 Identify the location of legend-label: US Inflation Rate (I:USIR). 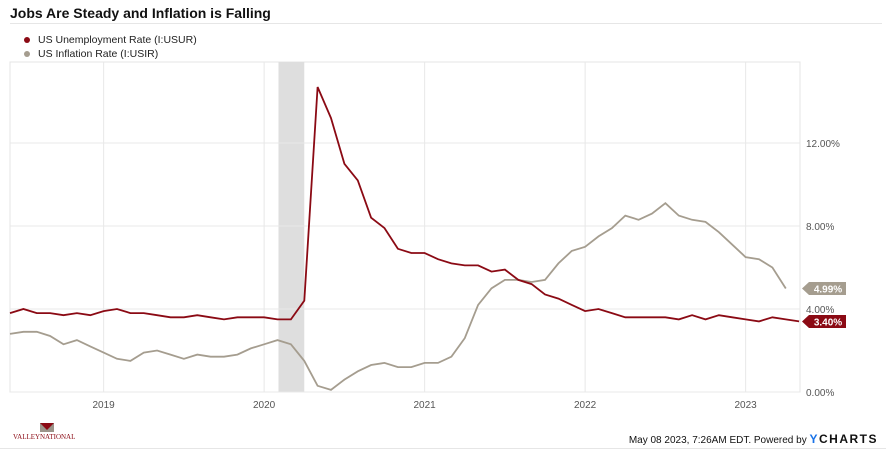
(98, 54).